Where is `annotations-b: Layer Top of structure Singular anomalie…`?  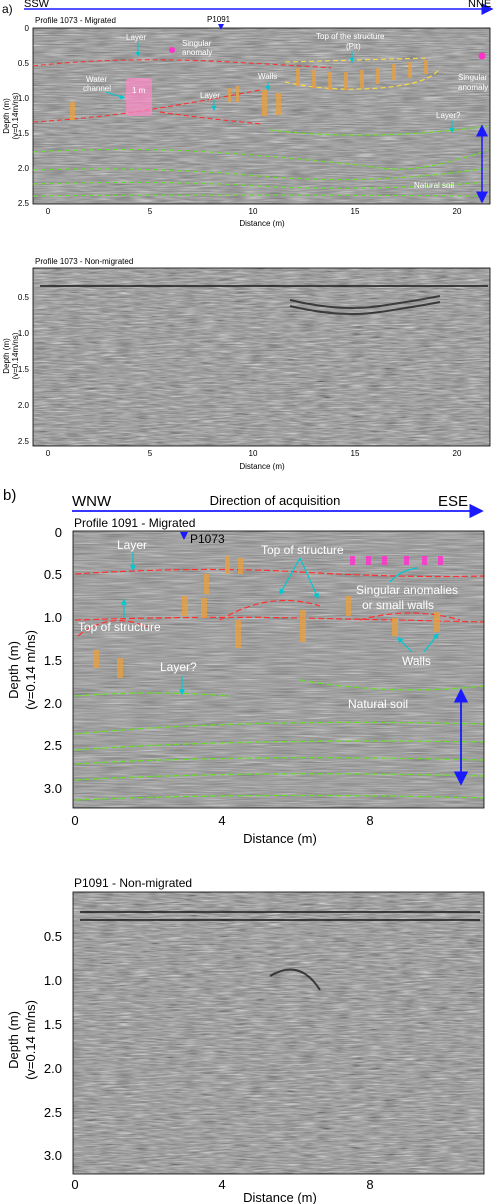
annotations-b: Layer Top of structure Singular anomalie… is located at coordinates (268, 624).